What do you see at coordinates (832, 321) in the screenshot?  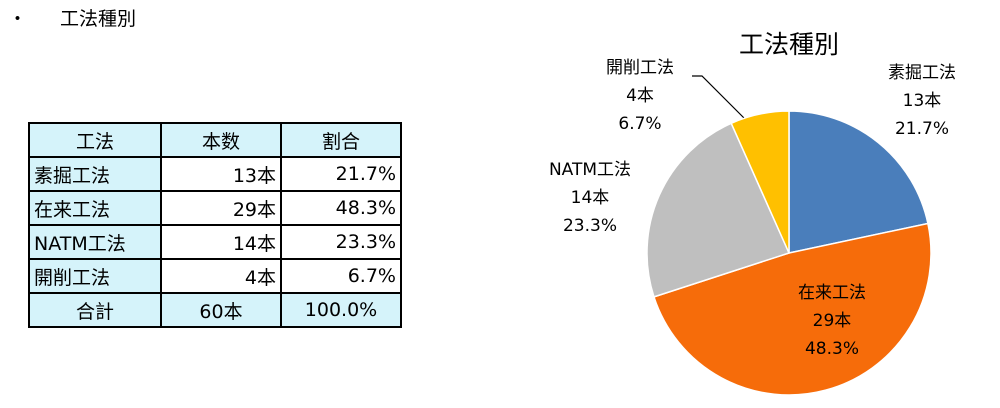 I see `data-label-count: 29本` at bounding box center [832, 321].